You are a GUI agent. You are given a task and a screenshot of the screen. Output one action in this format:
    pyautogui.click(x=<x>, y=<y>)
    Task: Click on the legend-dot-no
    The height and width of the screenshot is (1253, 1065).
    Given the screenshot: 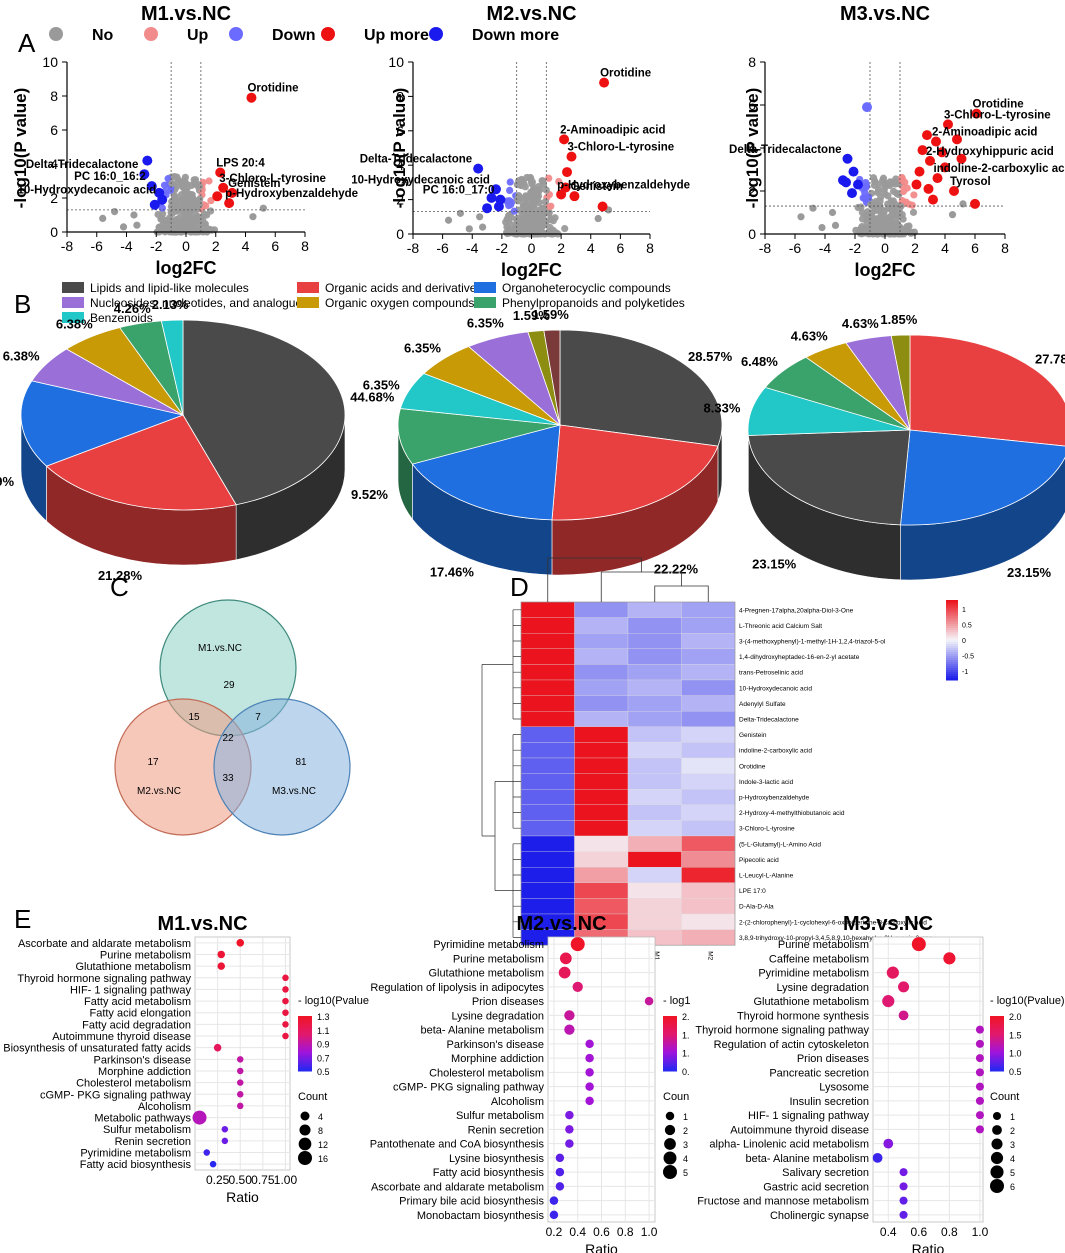 What is the action you would take?
    pyautogui.click(x=56, y=34)
    